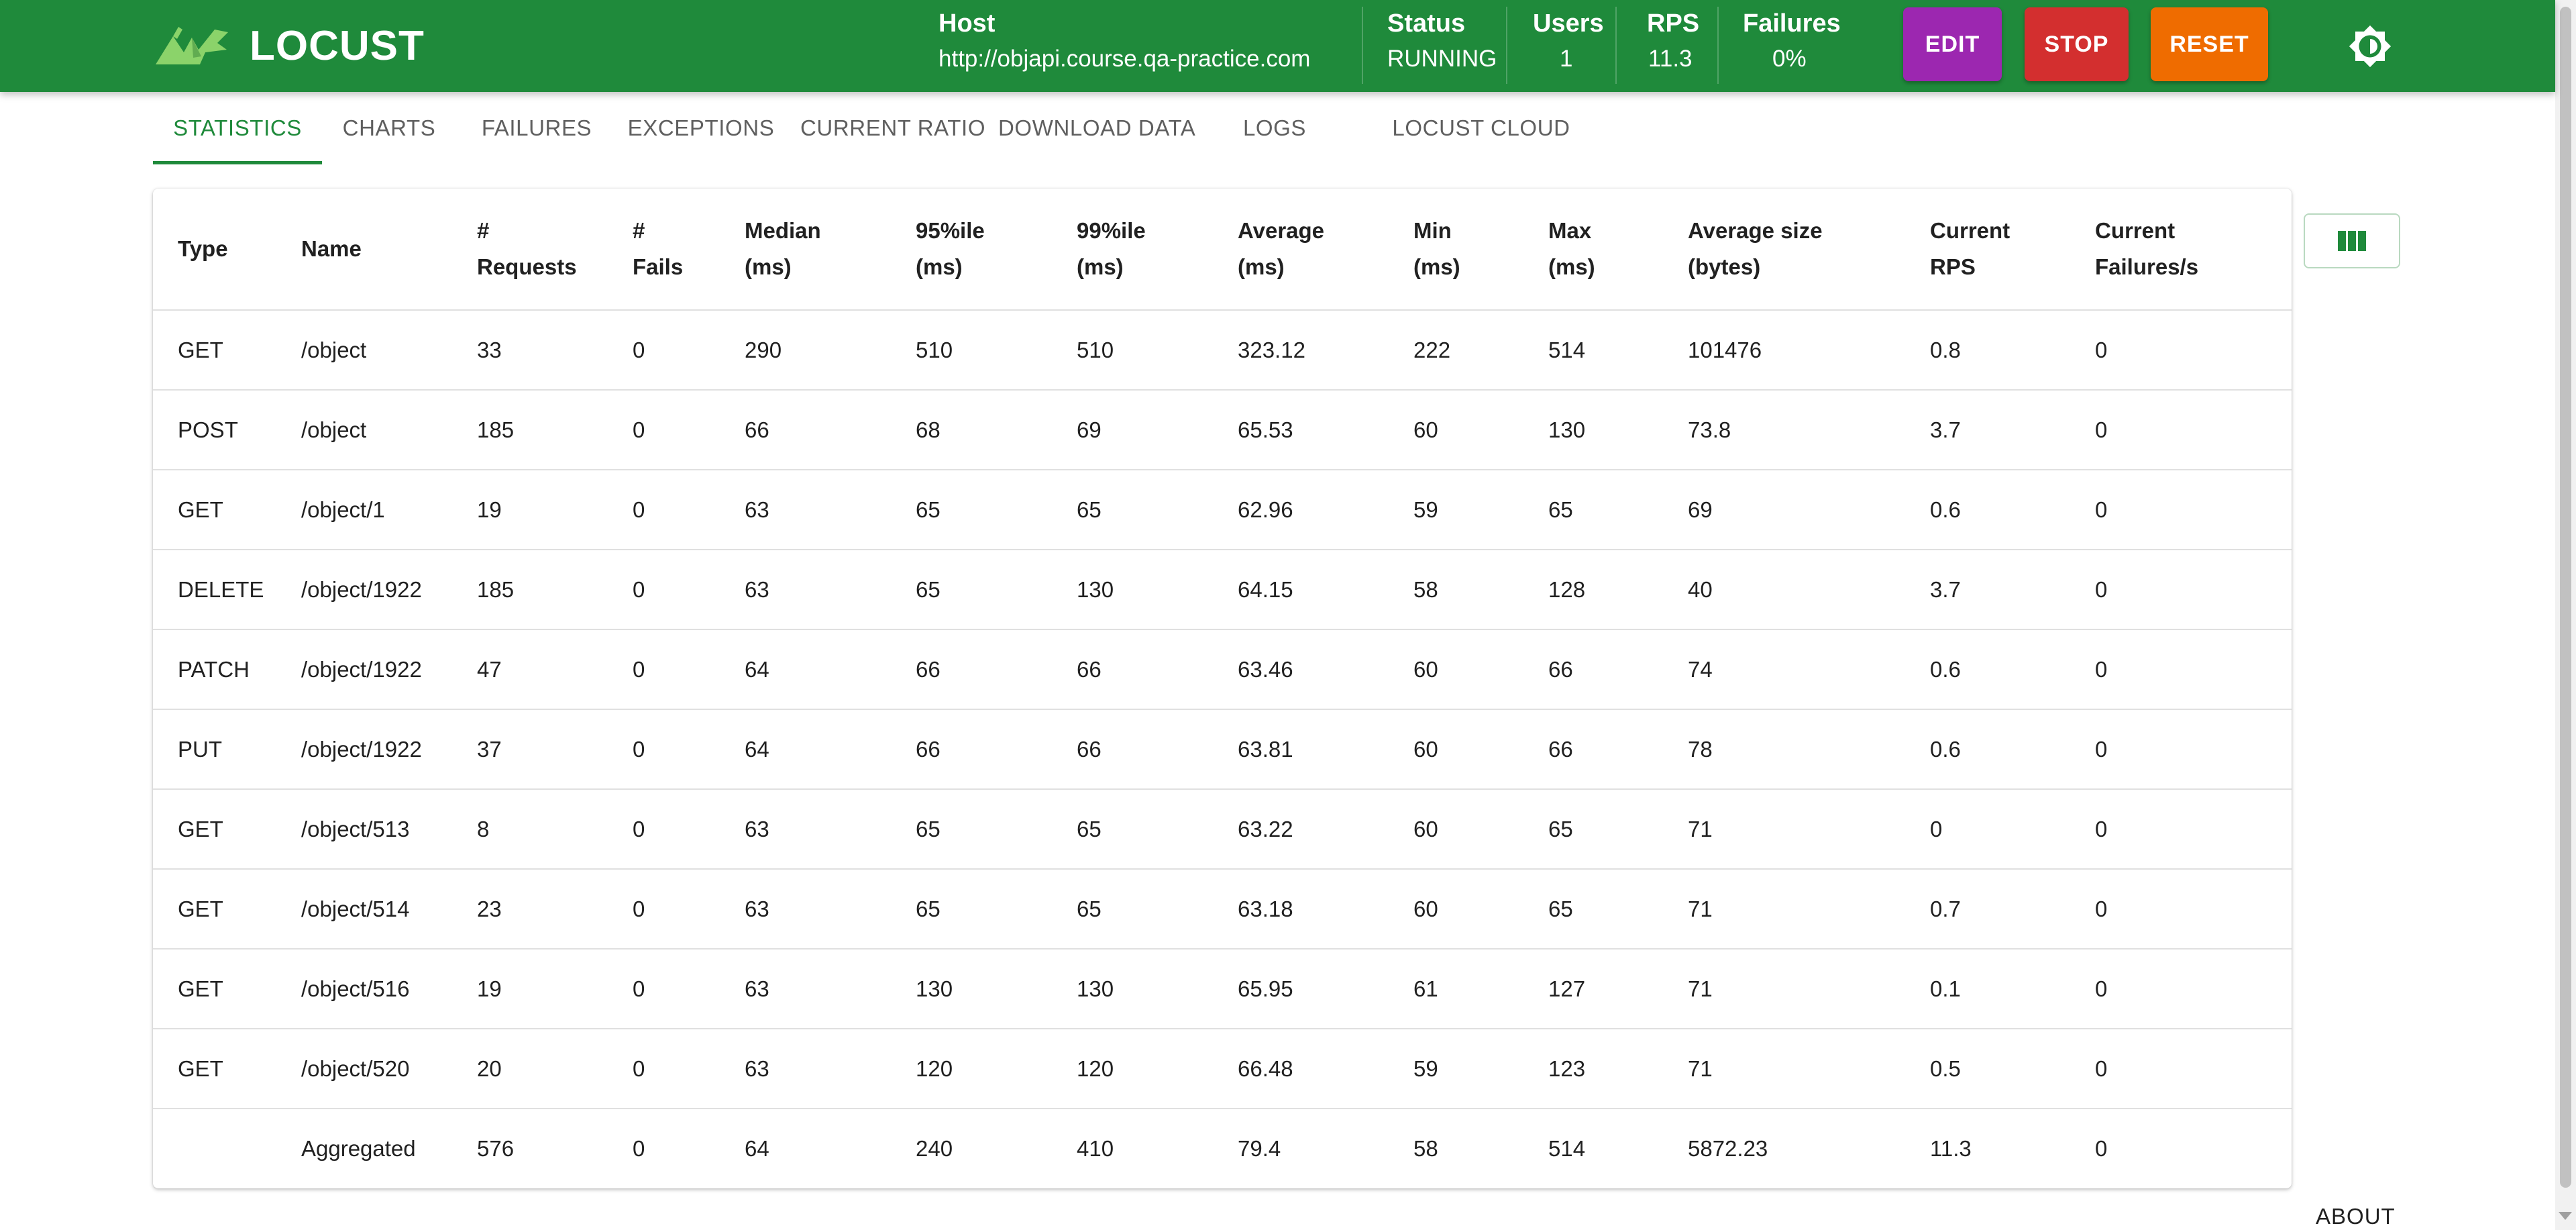 This screenshot has width=2576, height=1230. Describe the element at coordinates (805, 350) in the screenshot. I see `table-cell: 290` at that location.